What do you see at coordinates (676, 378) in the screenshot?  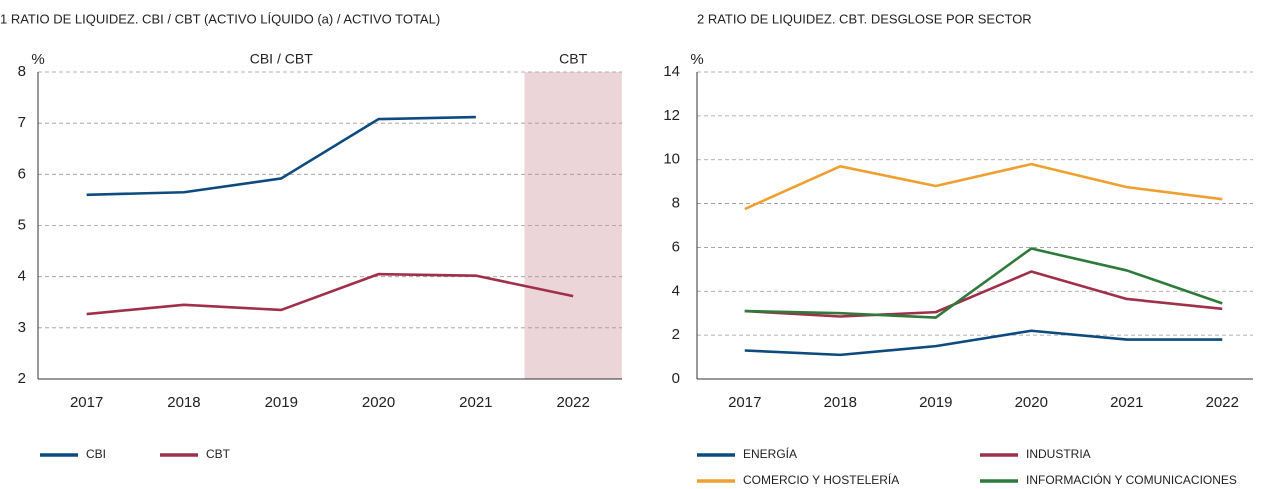 I see `y-tick-label: 0` at bounding box center [676, 378].